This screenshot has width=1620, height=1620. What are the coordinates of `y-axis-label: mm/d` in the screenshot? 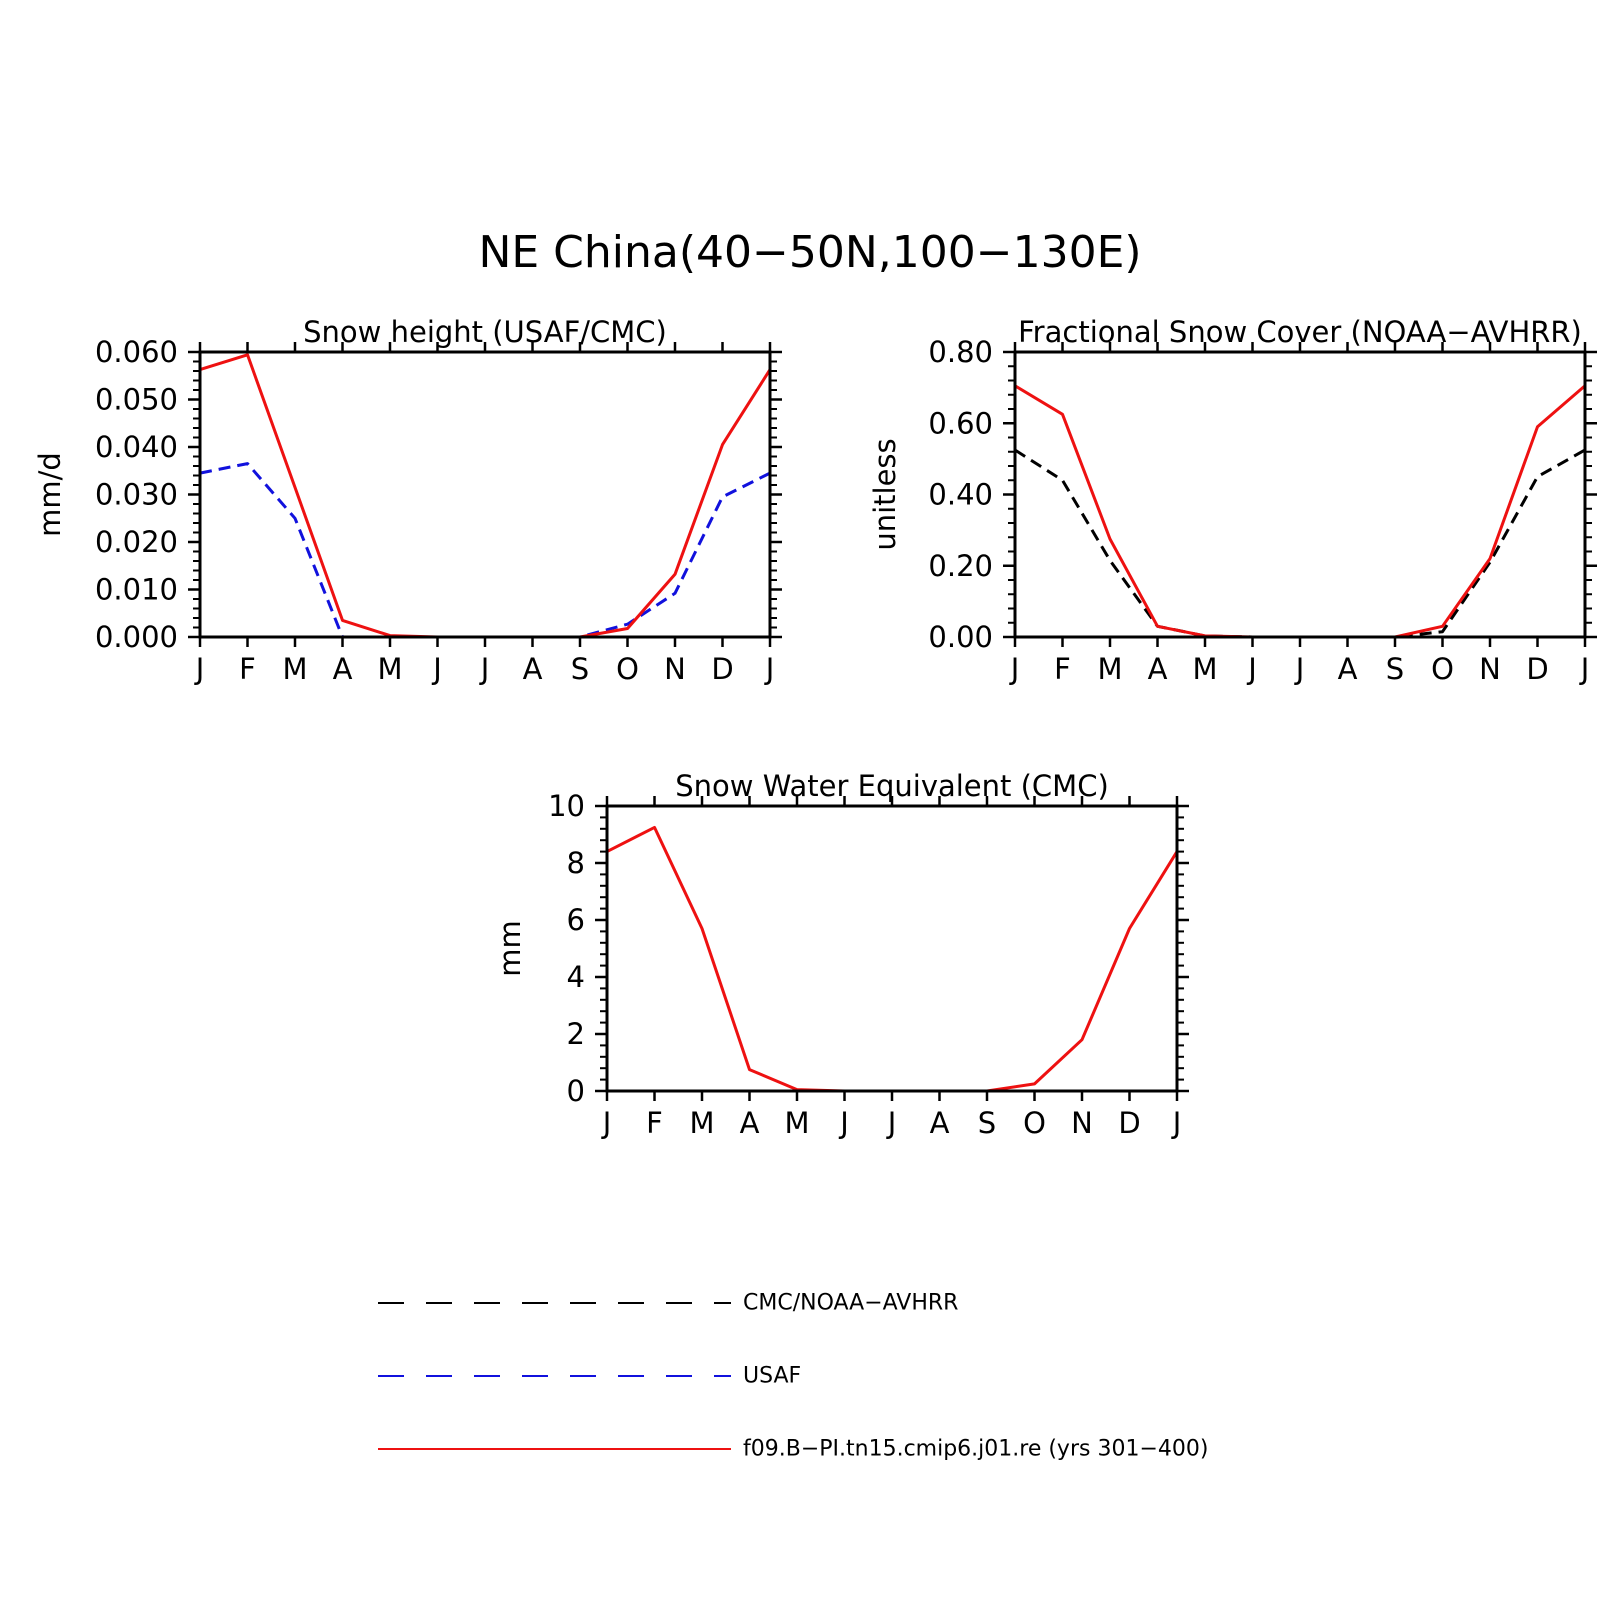 It's located at (50, 494).